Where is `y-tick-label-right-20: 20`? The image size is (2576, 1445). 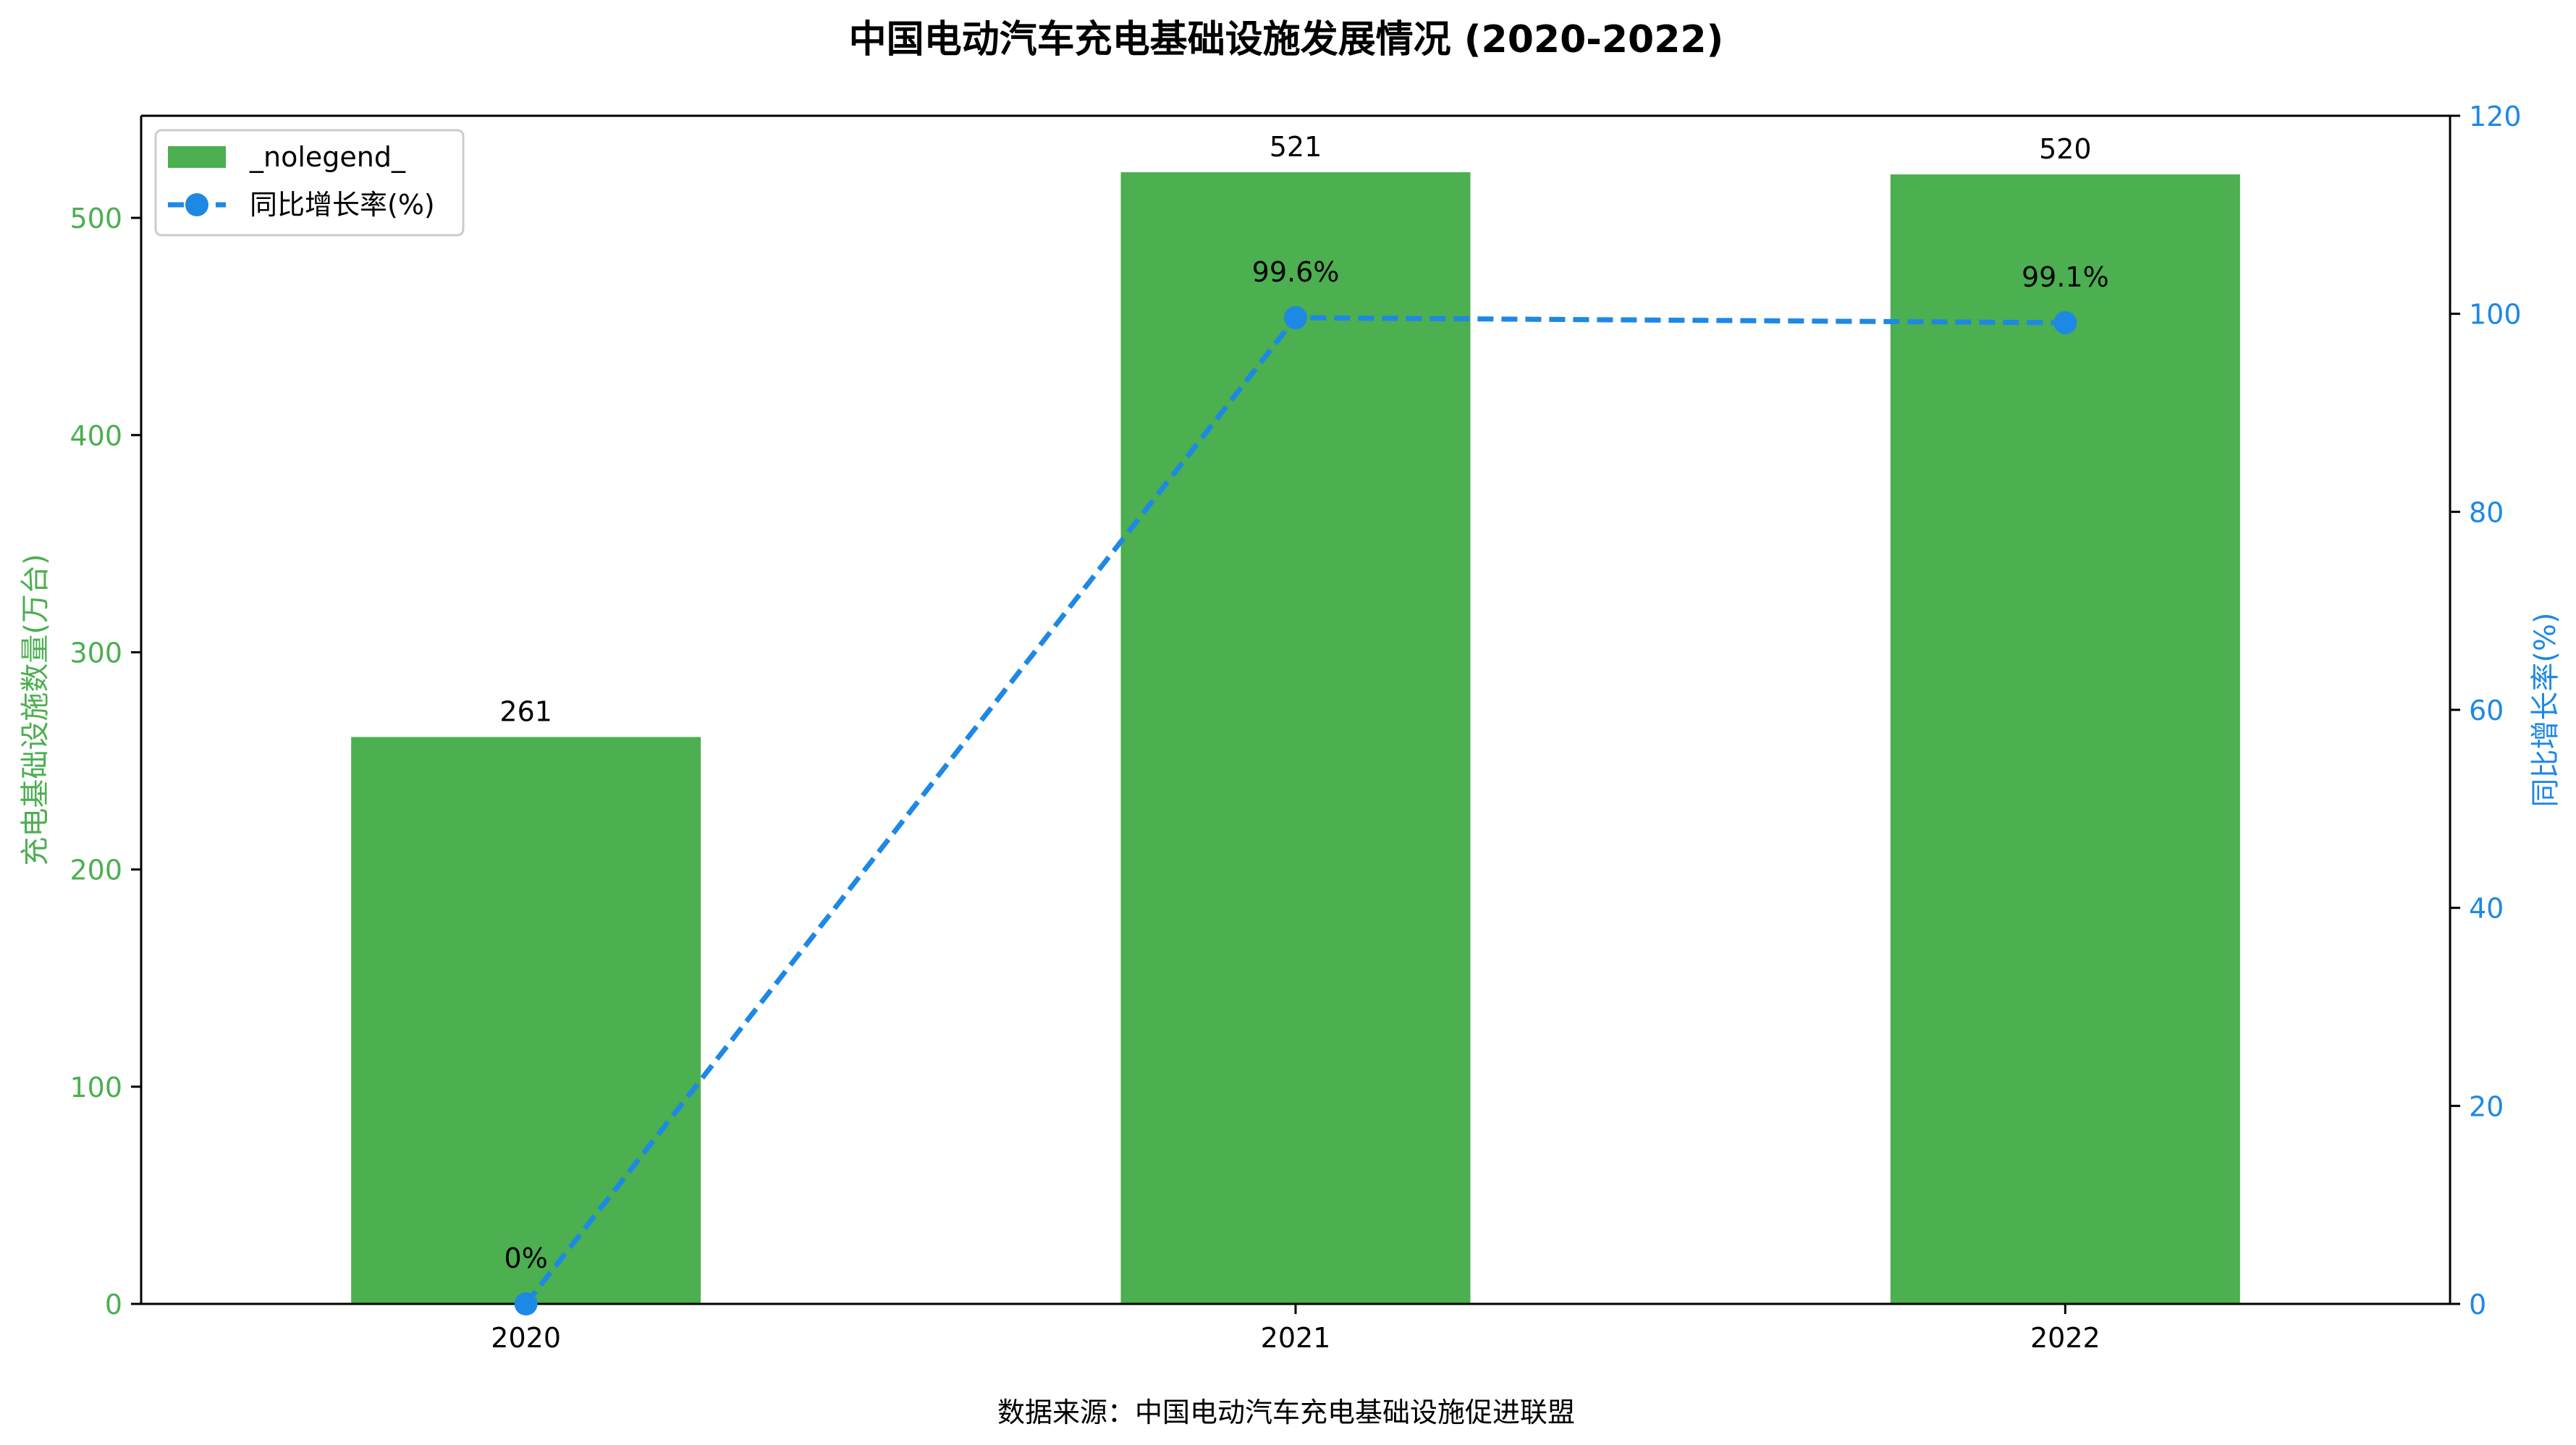 y-tick-label-right-20: 20 is located at coordinates (2486, 1106).